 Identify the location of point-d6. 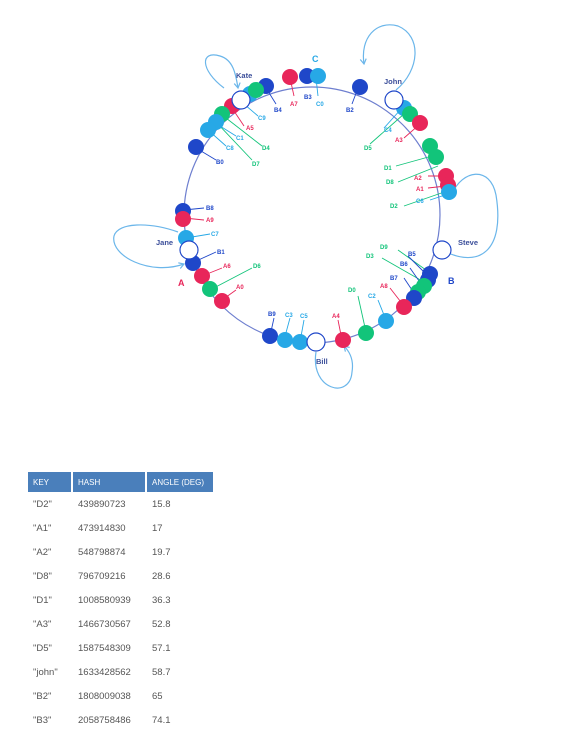
(210, 289).